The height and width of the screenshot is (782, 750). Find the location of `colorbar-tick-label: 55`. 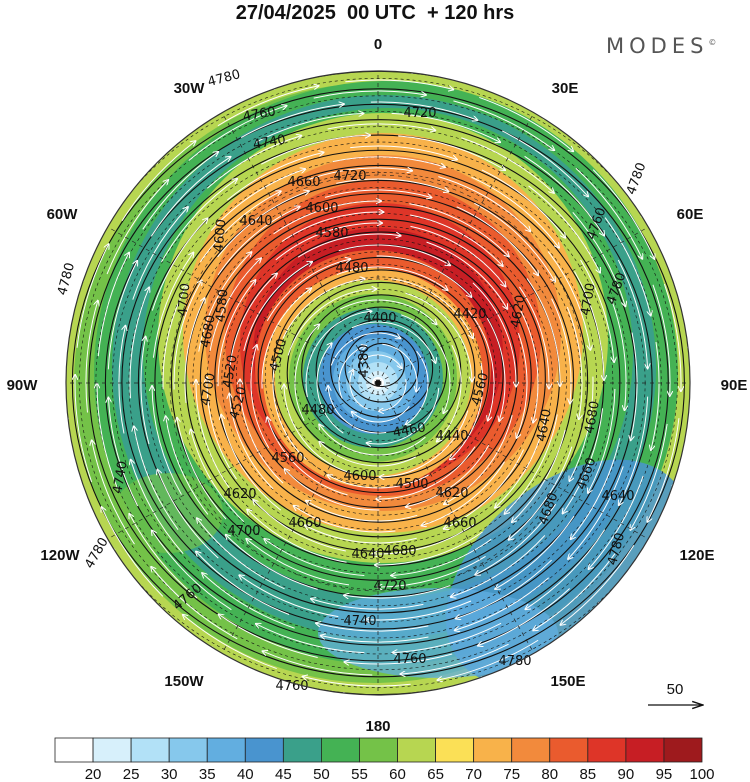

colorbar-tick-label: 55 is located at coordinates (359, 774).